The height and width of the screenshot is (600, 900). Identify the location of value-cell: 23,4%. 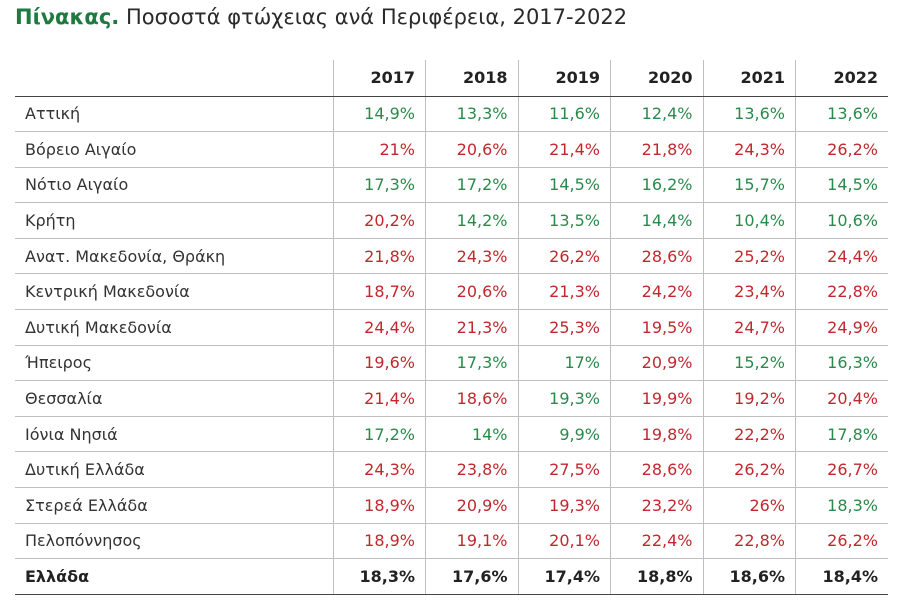
(749, 292).